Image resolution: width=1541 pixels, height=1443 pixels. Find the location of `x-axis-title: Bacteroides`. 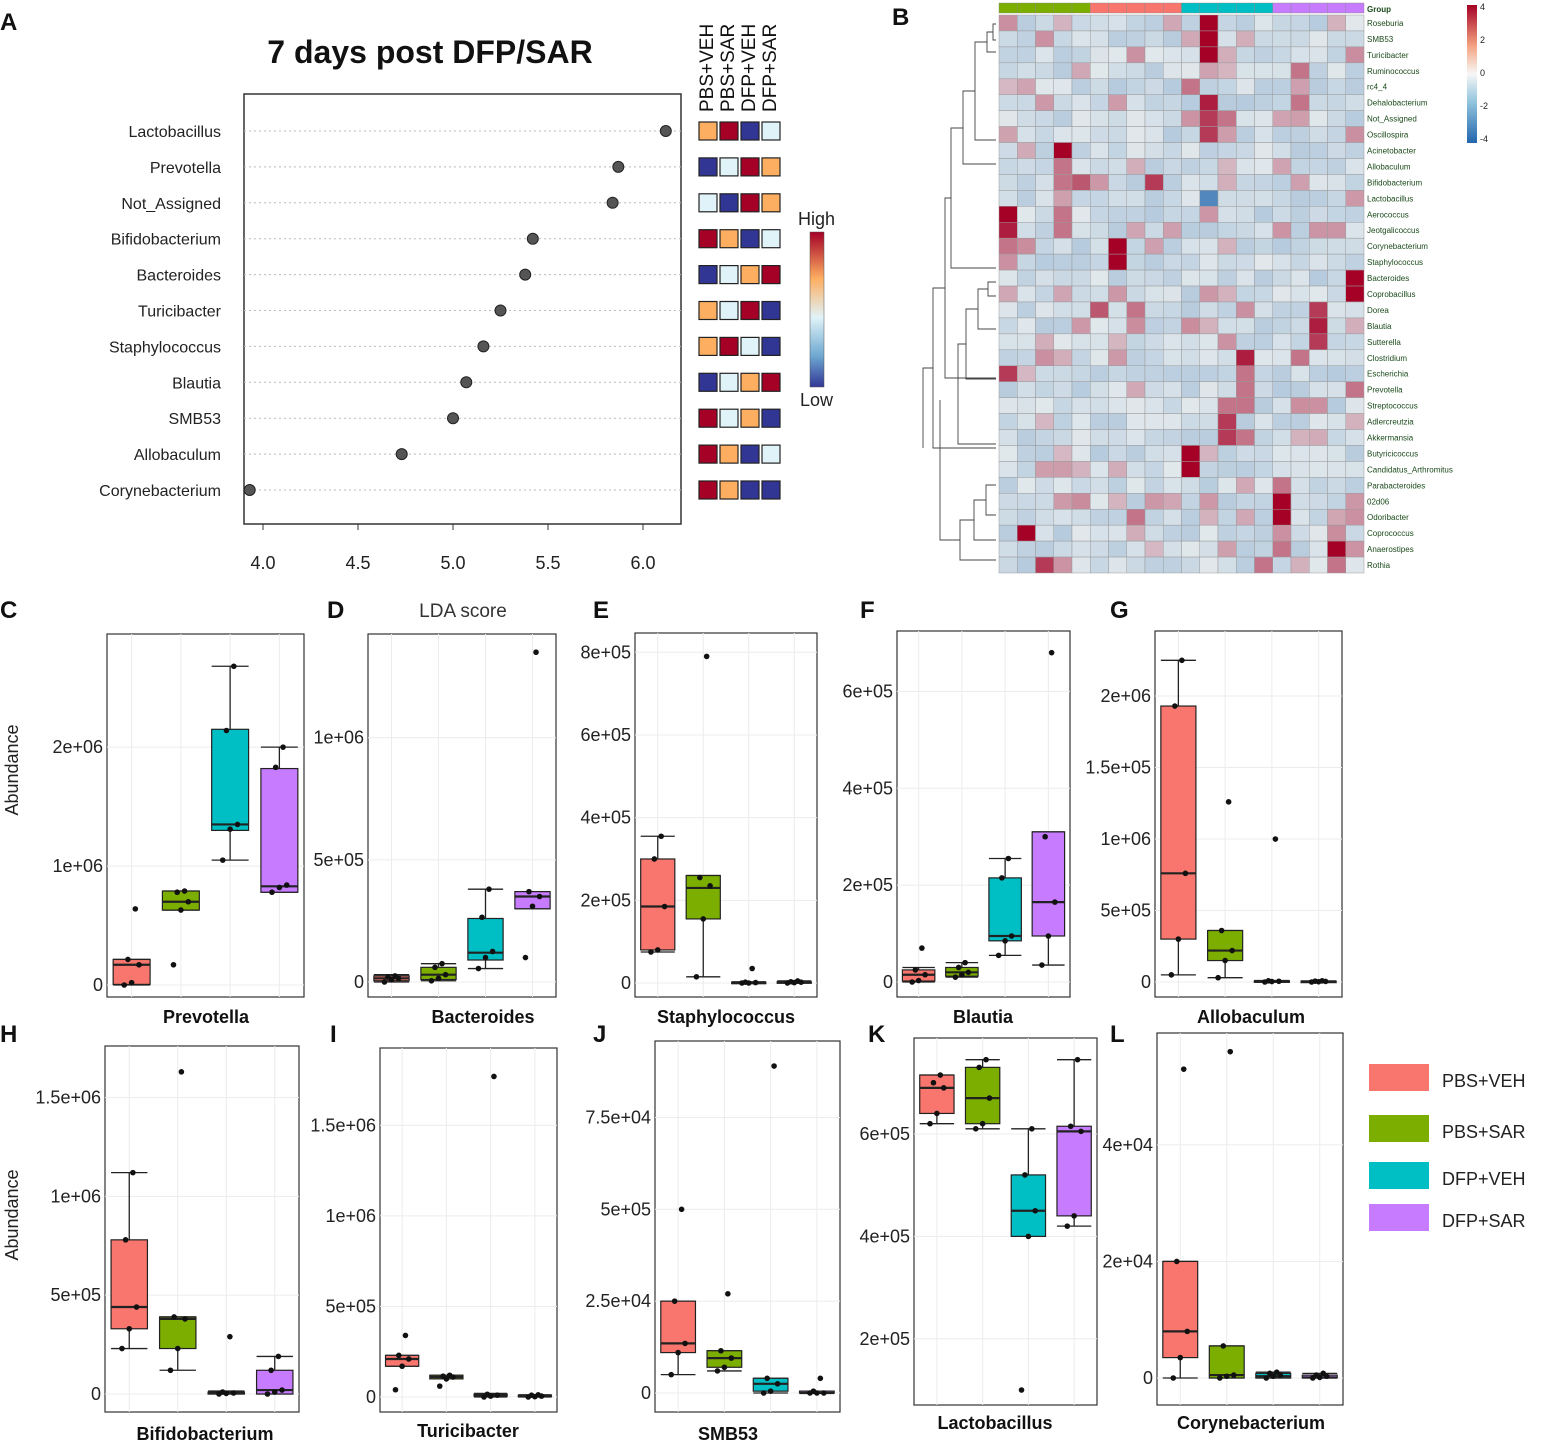

x-axis-title: Bacteroides is located at coordinates (482, 1017).